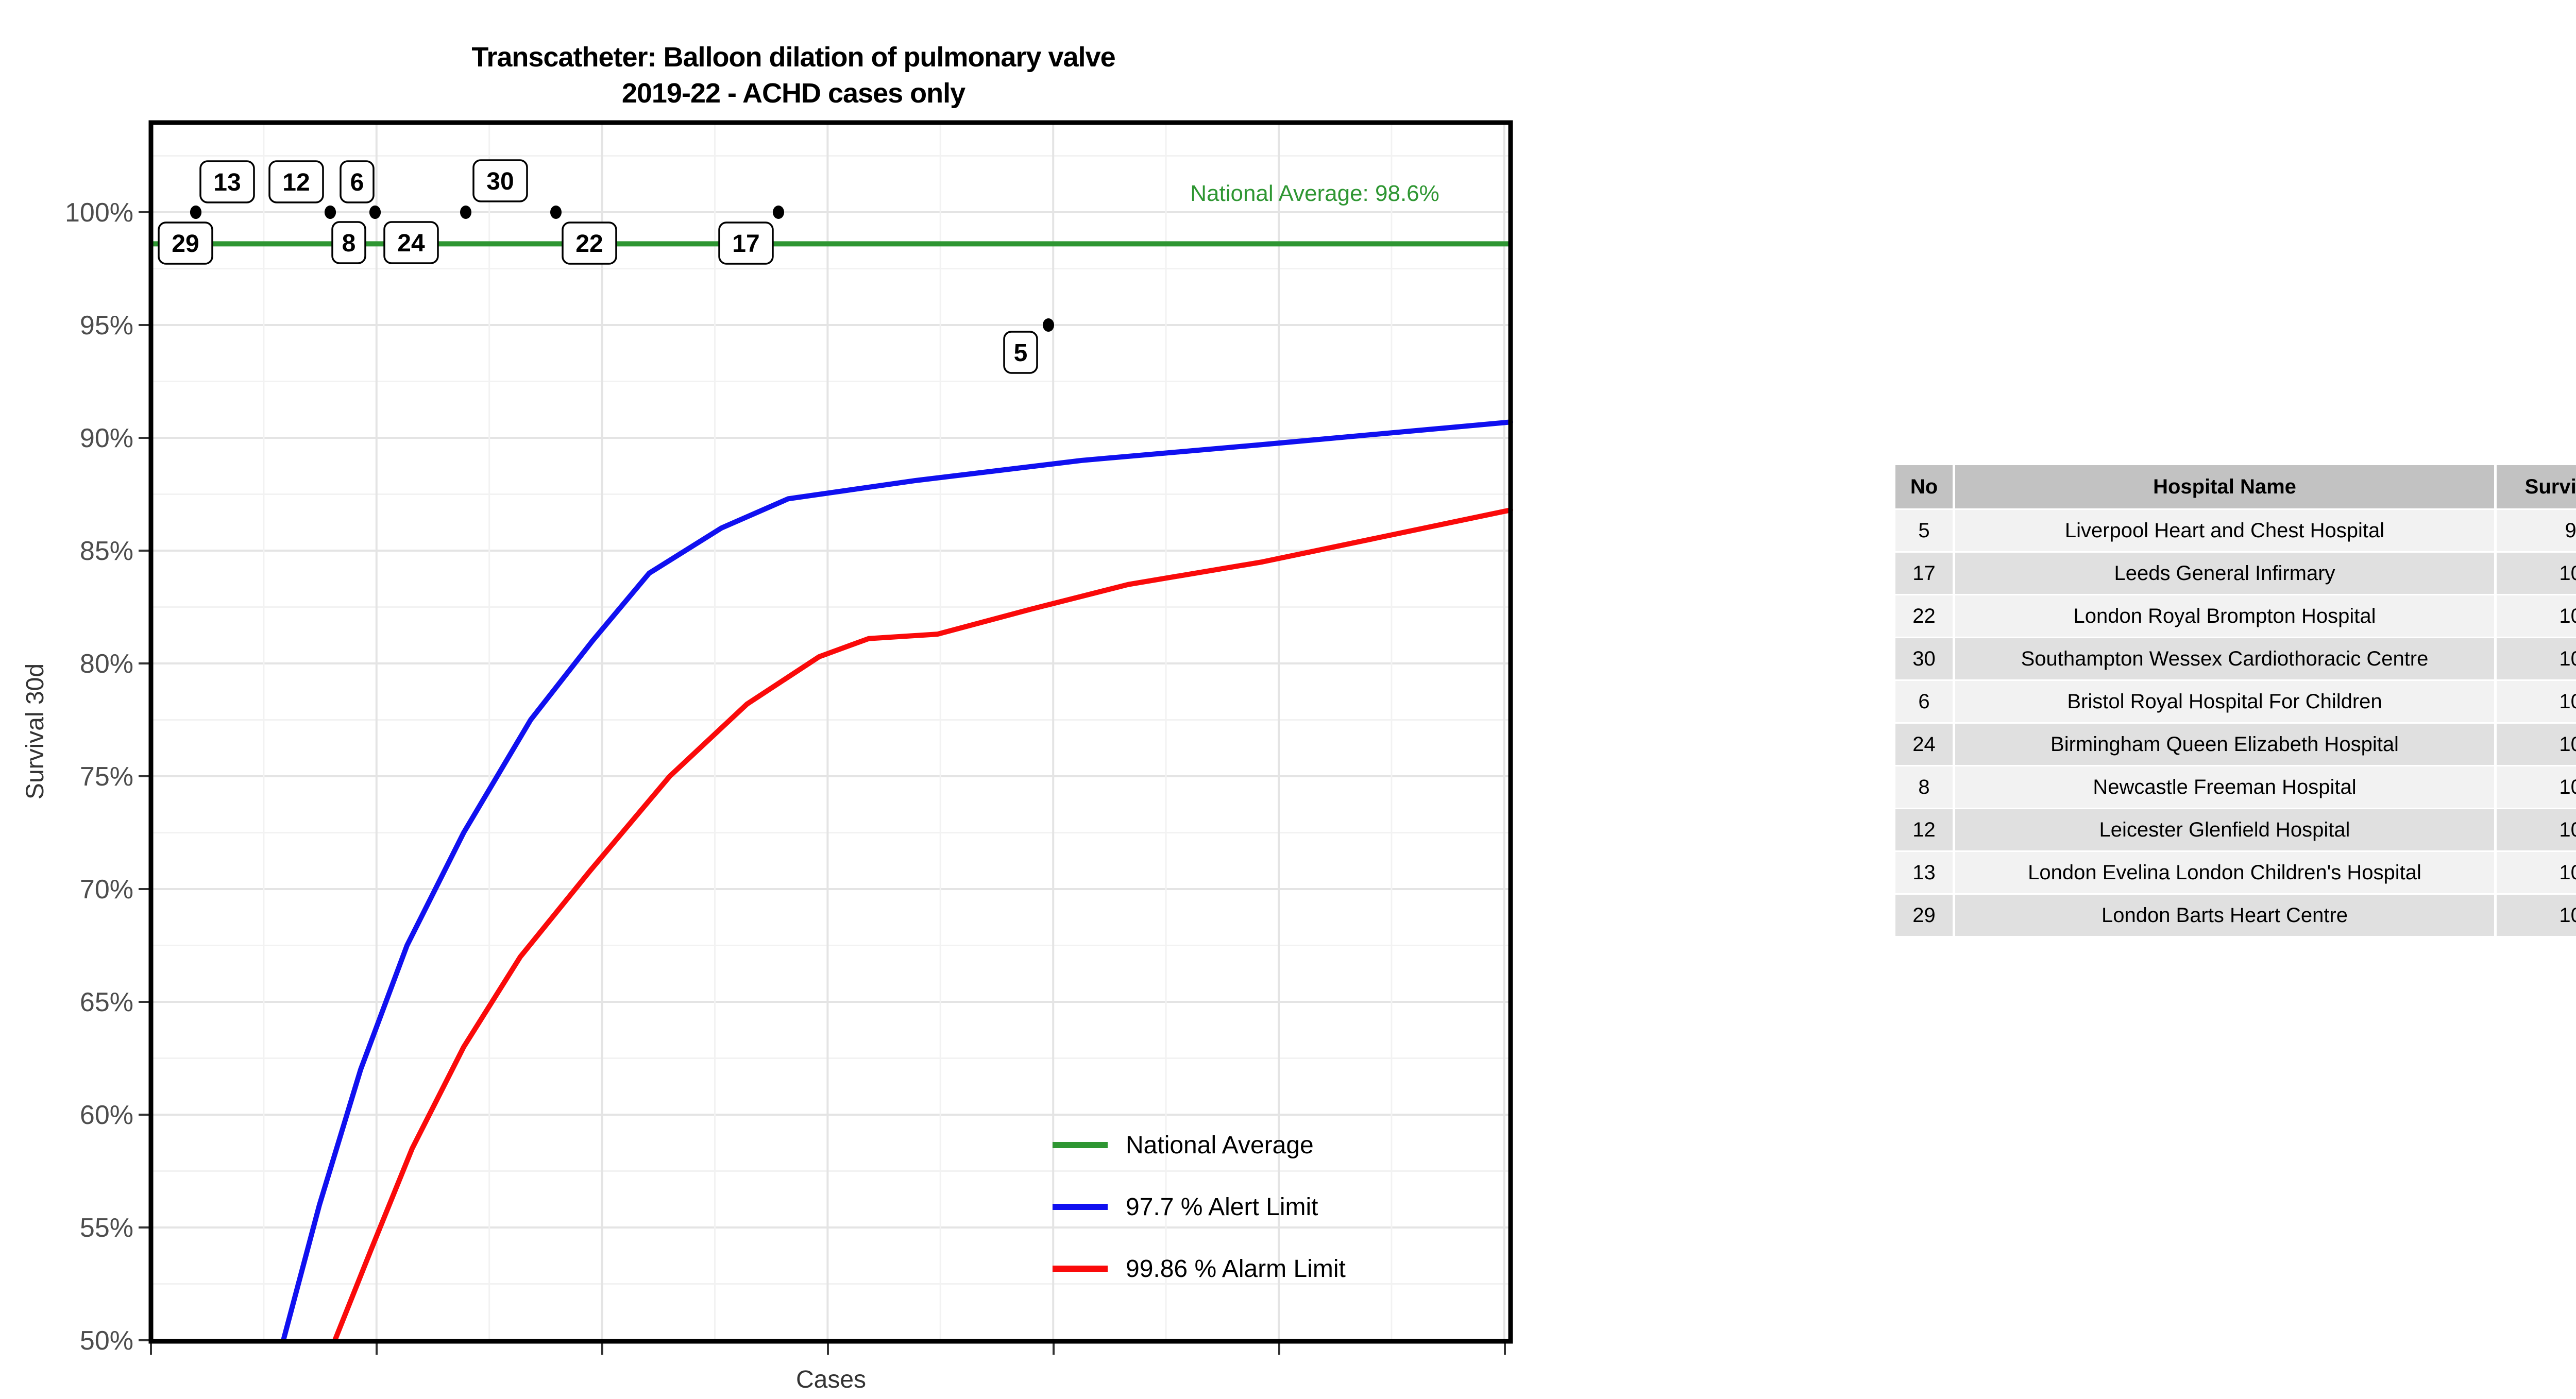 The height and width of the screenshot is (1399, 2576). Describe the element at coordinates (1924, 530) in the screenshot. I see `table-cell-no: 5` at that location.